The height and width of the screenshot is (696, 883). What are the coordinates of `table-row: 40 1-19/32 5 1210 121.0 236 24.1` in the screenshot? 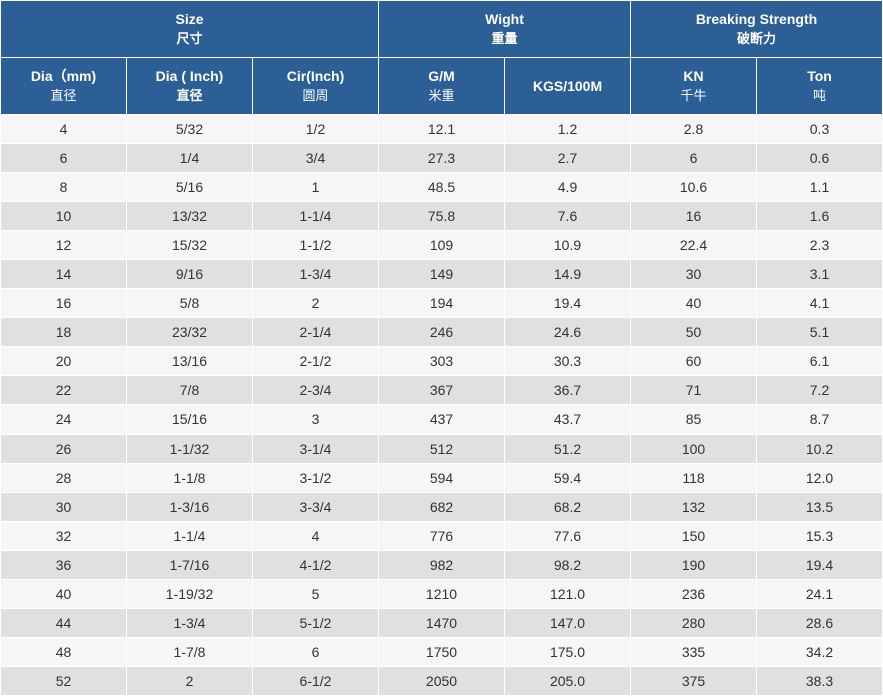 It's located at (441, 593).